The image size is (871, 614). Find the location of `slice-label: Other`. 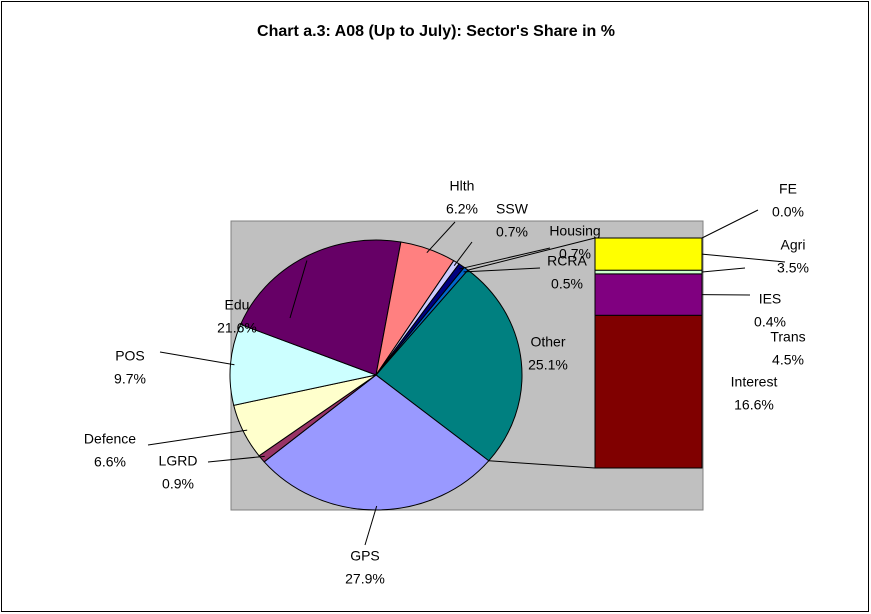

slice-label: Other is located at coordinates (547, 342).